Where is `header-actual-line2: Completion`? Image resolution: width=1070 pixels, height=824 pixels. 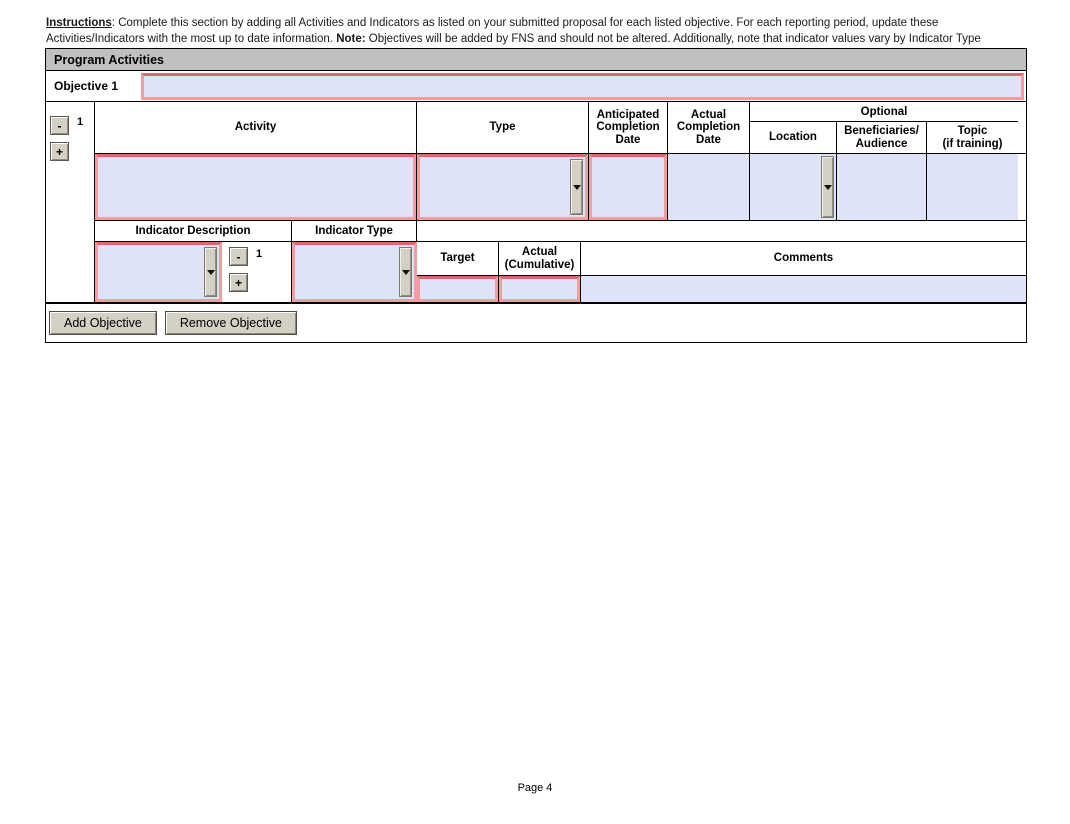 header-actual-line2: Completion is located at coordinates (708, 127).